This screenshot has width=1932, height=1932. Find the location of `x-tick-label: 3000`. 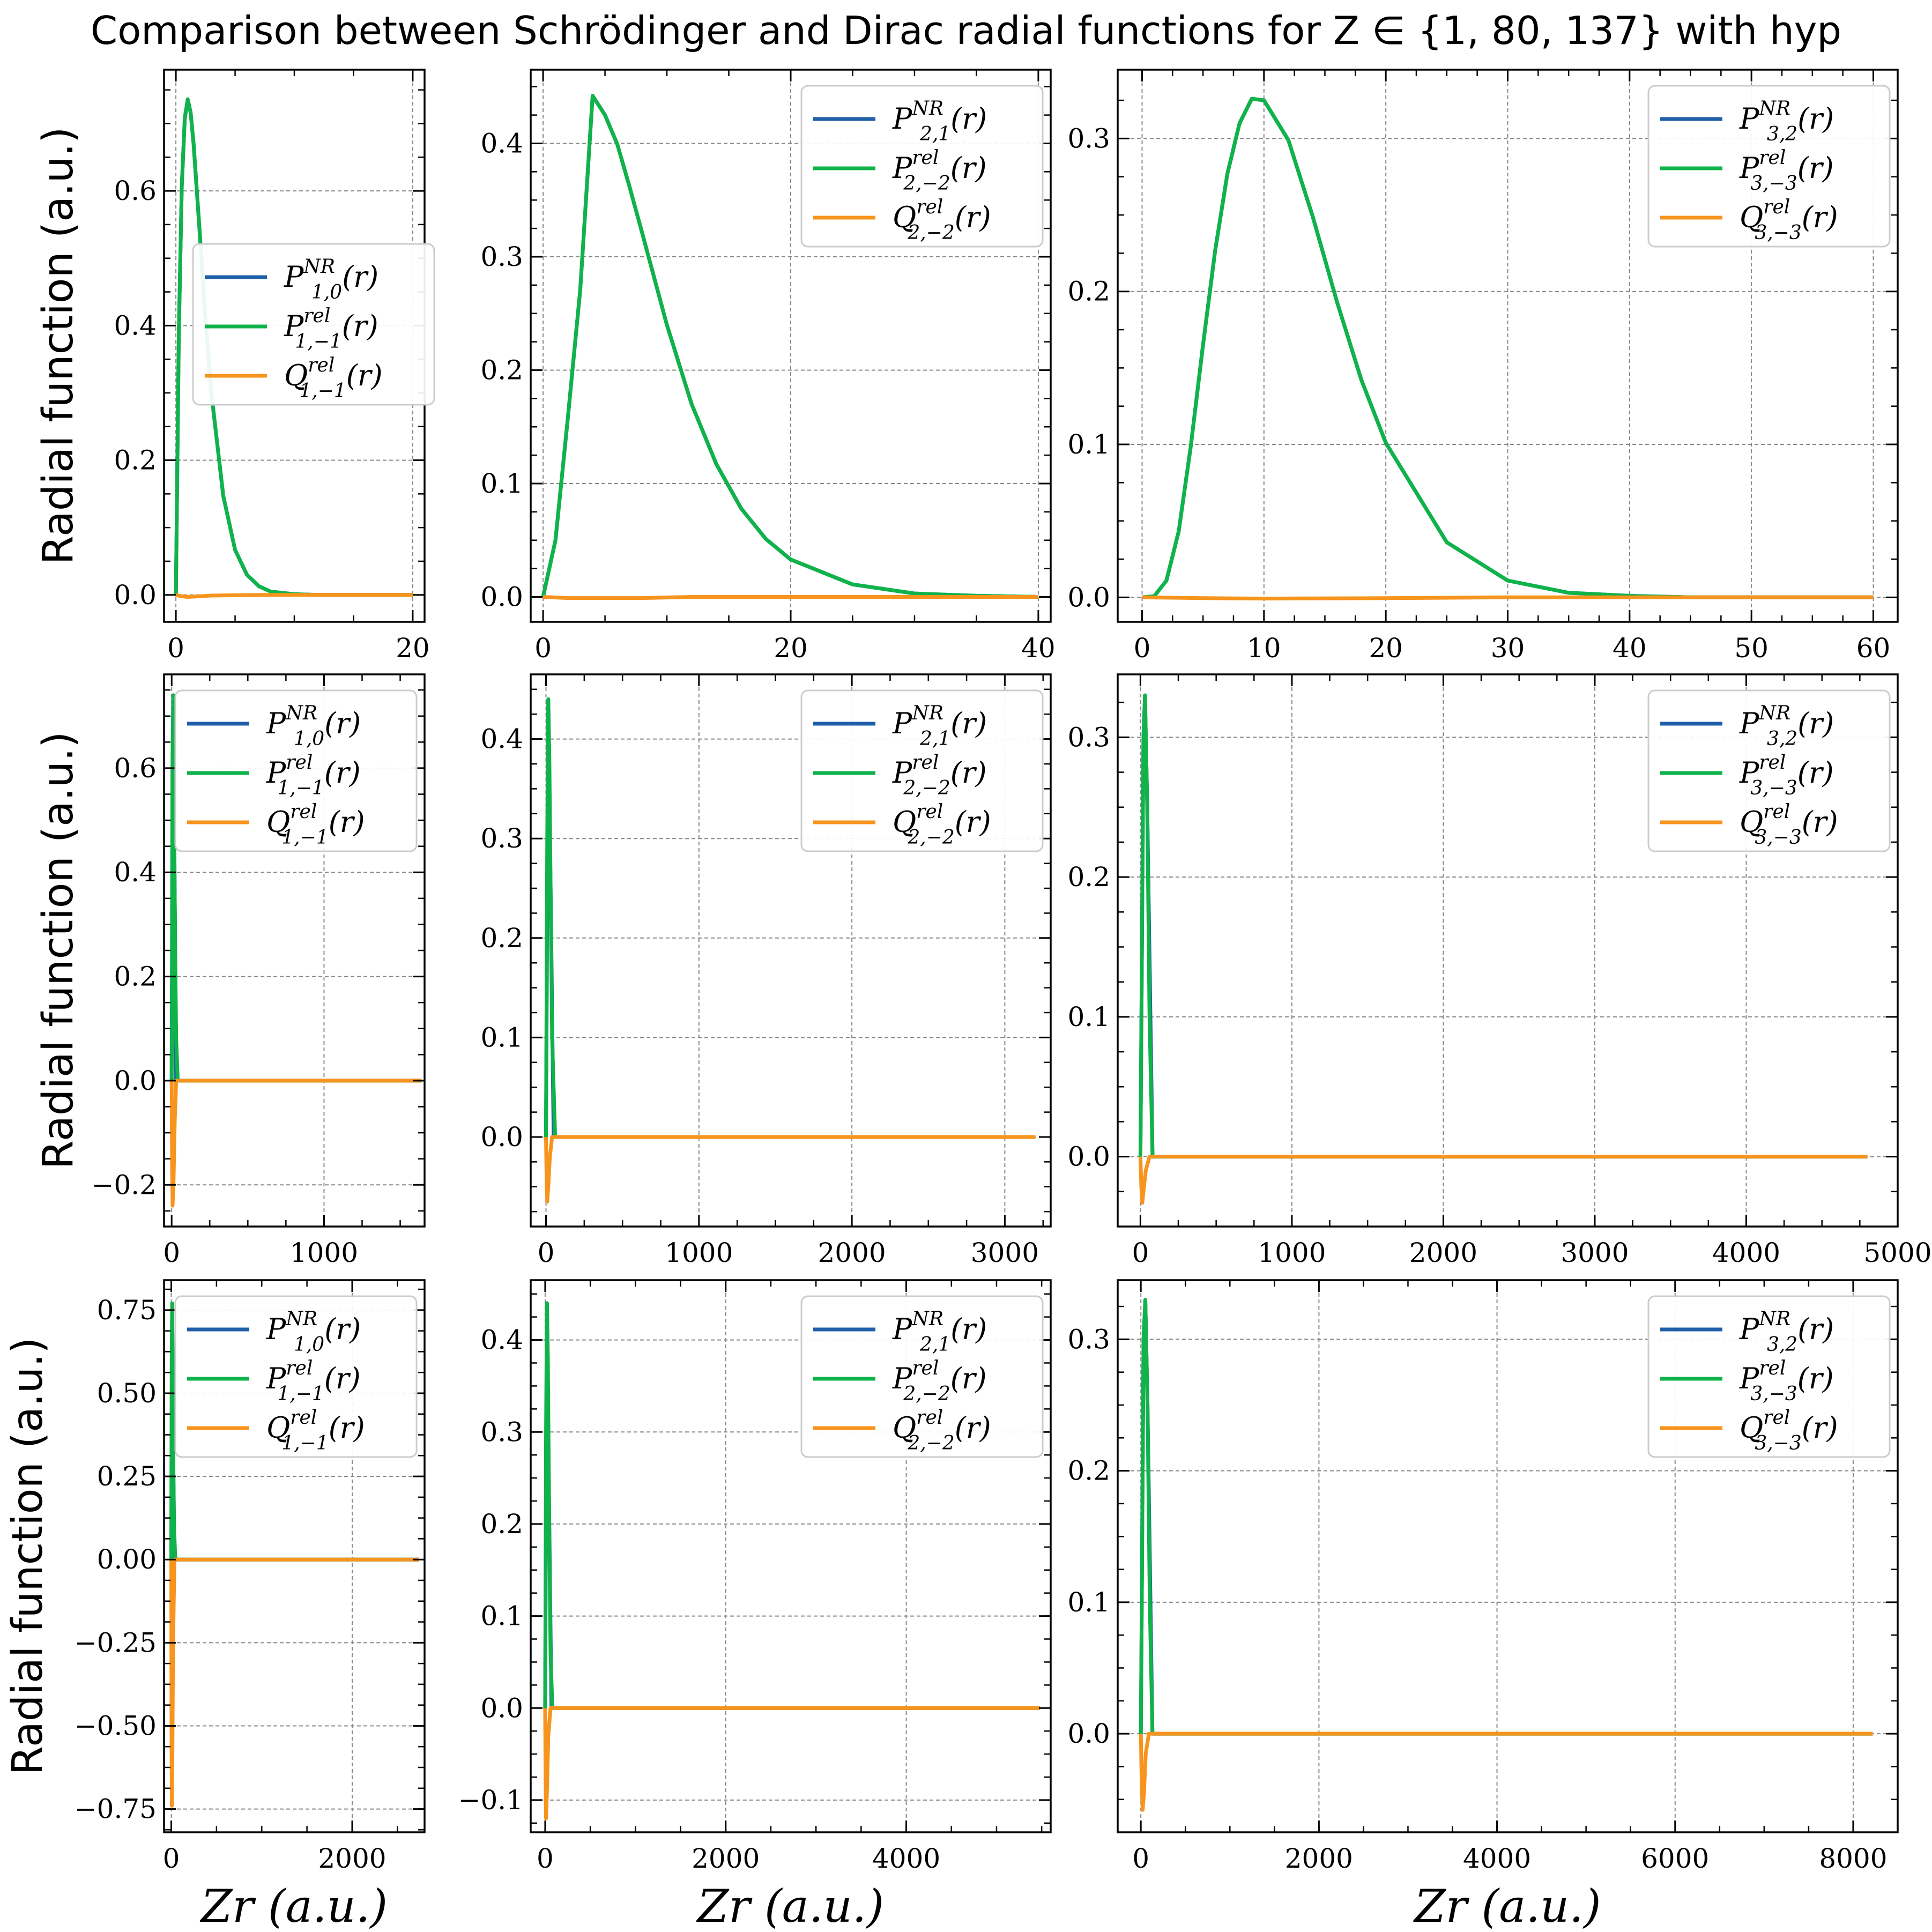

x-tick-label: 3000 is located at coordinates (1595, 1252).